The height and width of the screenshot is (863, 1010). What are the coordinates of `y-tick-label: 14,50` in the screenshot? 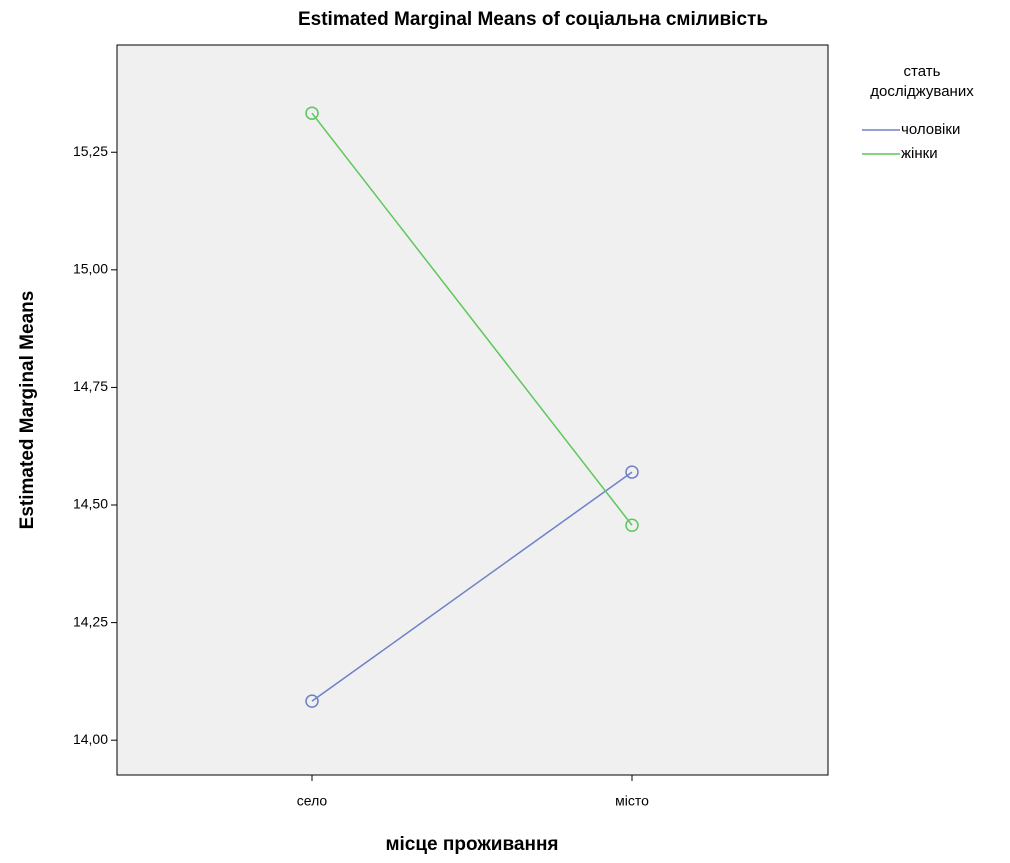 It's located at (90, 504).